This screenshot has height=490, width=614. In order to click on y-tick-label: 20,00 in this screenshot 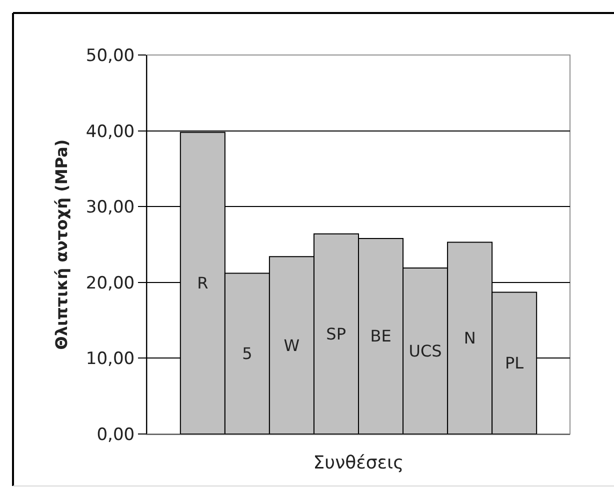, I will do `click(110, 283)`.